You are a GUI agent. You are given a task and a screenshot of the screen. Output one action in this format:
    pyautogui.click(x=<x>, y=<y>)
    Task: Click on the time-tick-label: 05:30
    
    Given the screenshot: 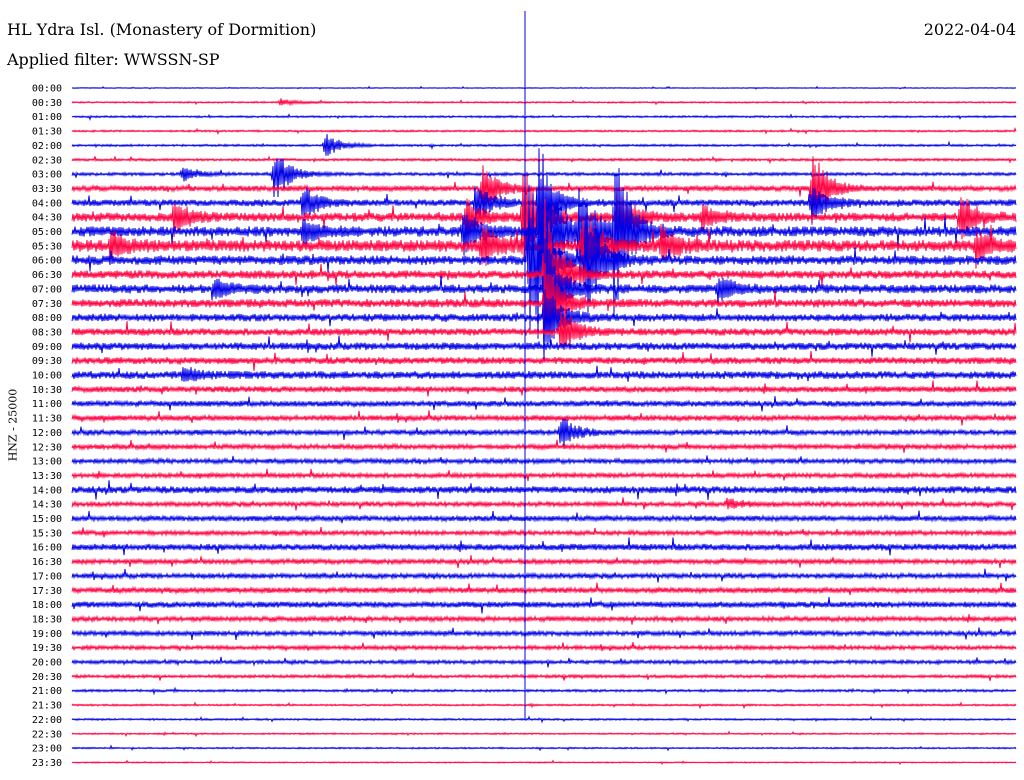 What is the action you would take?
    pyautogui.click(x=47, y=246)
    